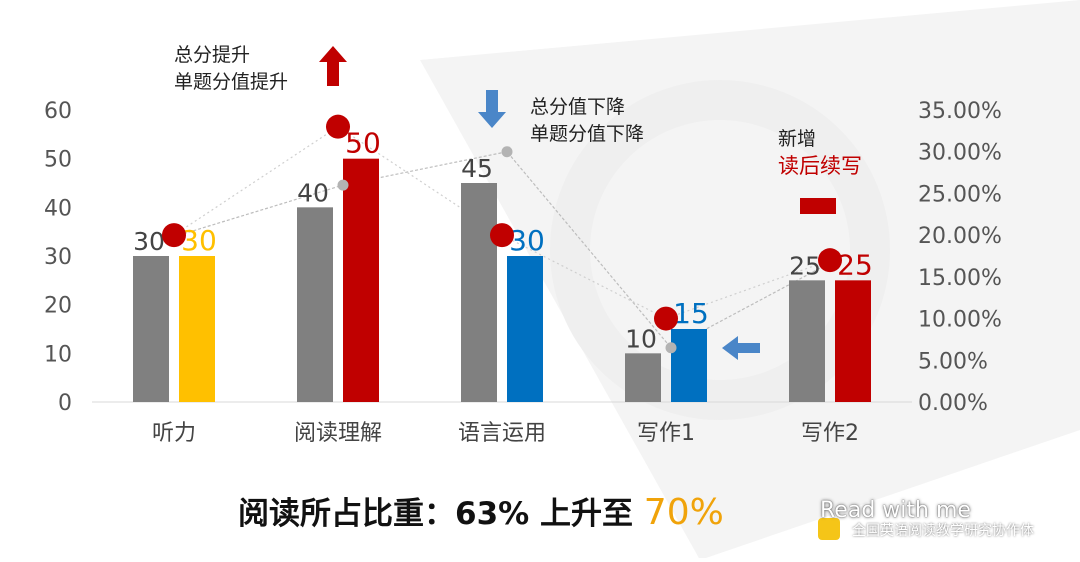 The height and width of the screenshot is (562, 1080). Describe the element at coordinates (820, 153) in the screenshot. I see `annotation-new: 新增 读后续写` at that location.